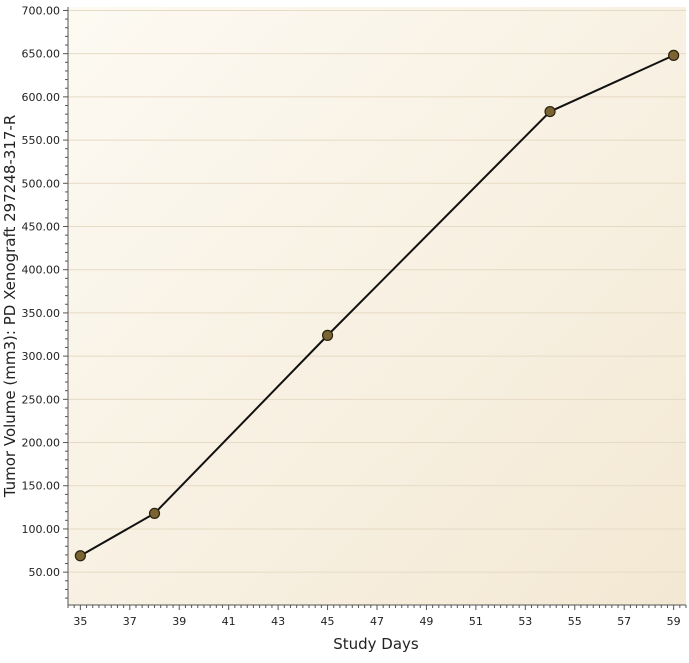 Image resolution: width=689 pixels, height=663 pixels. I want to click on x-tick-label: 37, so click(130, 621).